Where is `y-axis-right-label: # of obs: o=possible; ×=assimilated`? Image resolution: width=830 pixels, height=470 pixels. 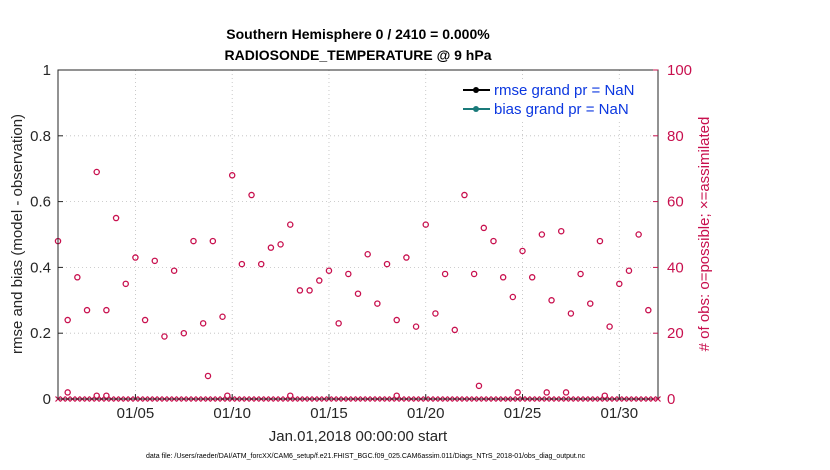 y-axis-right-label: # of obs: o=possible; ×=assimilated is located at coordinates (704, 234).